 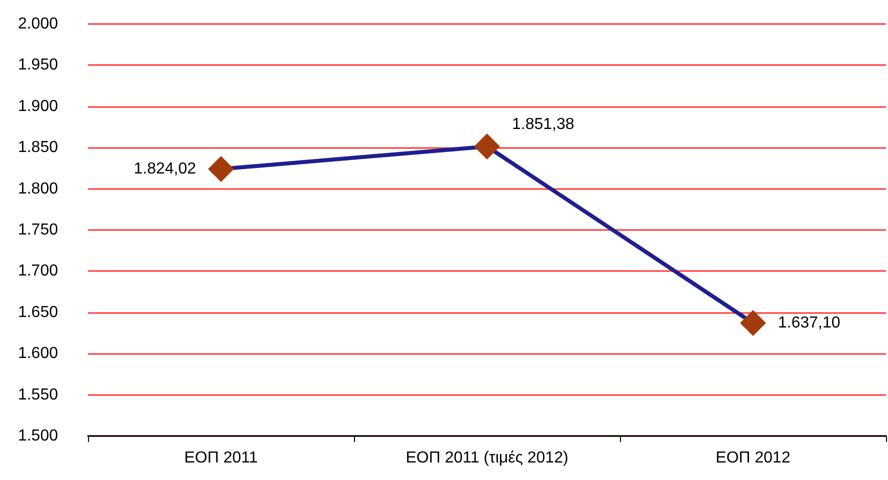 What do you see at coordinates (38, 147) in the screenshot?
I see `y-tick-label: 1.850` at bounding box center [38, 147].